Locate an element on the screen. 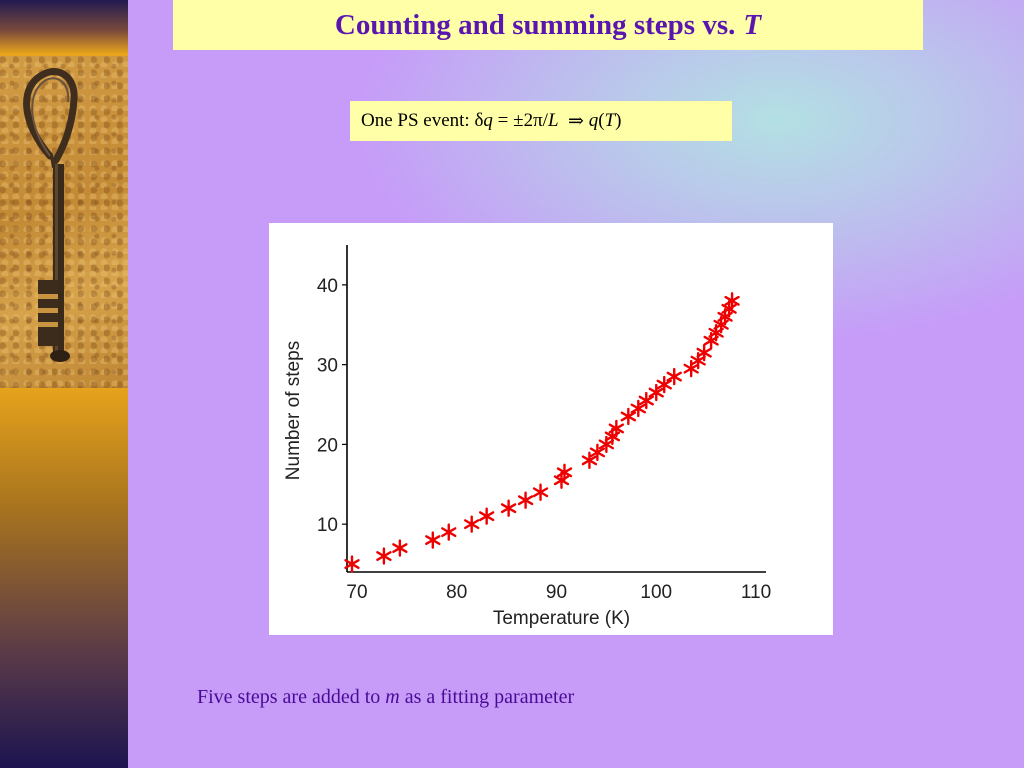  x-tick-label: 90 is located at coordinates (556, 592).